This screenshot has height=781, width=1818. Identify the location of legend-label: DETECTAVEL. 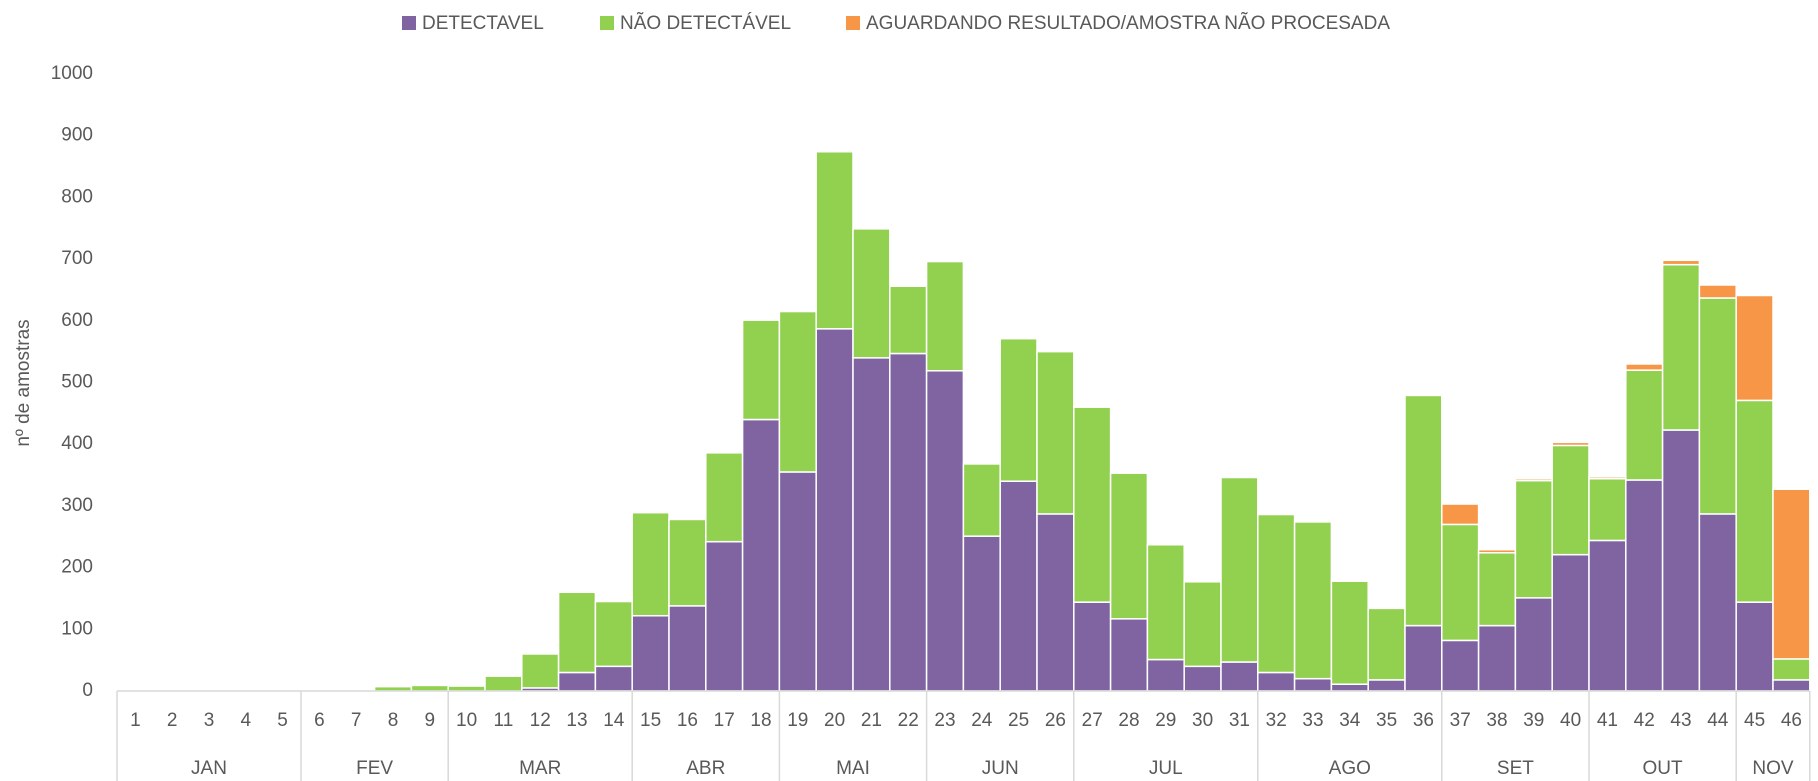
(483, 23).